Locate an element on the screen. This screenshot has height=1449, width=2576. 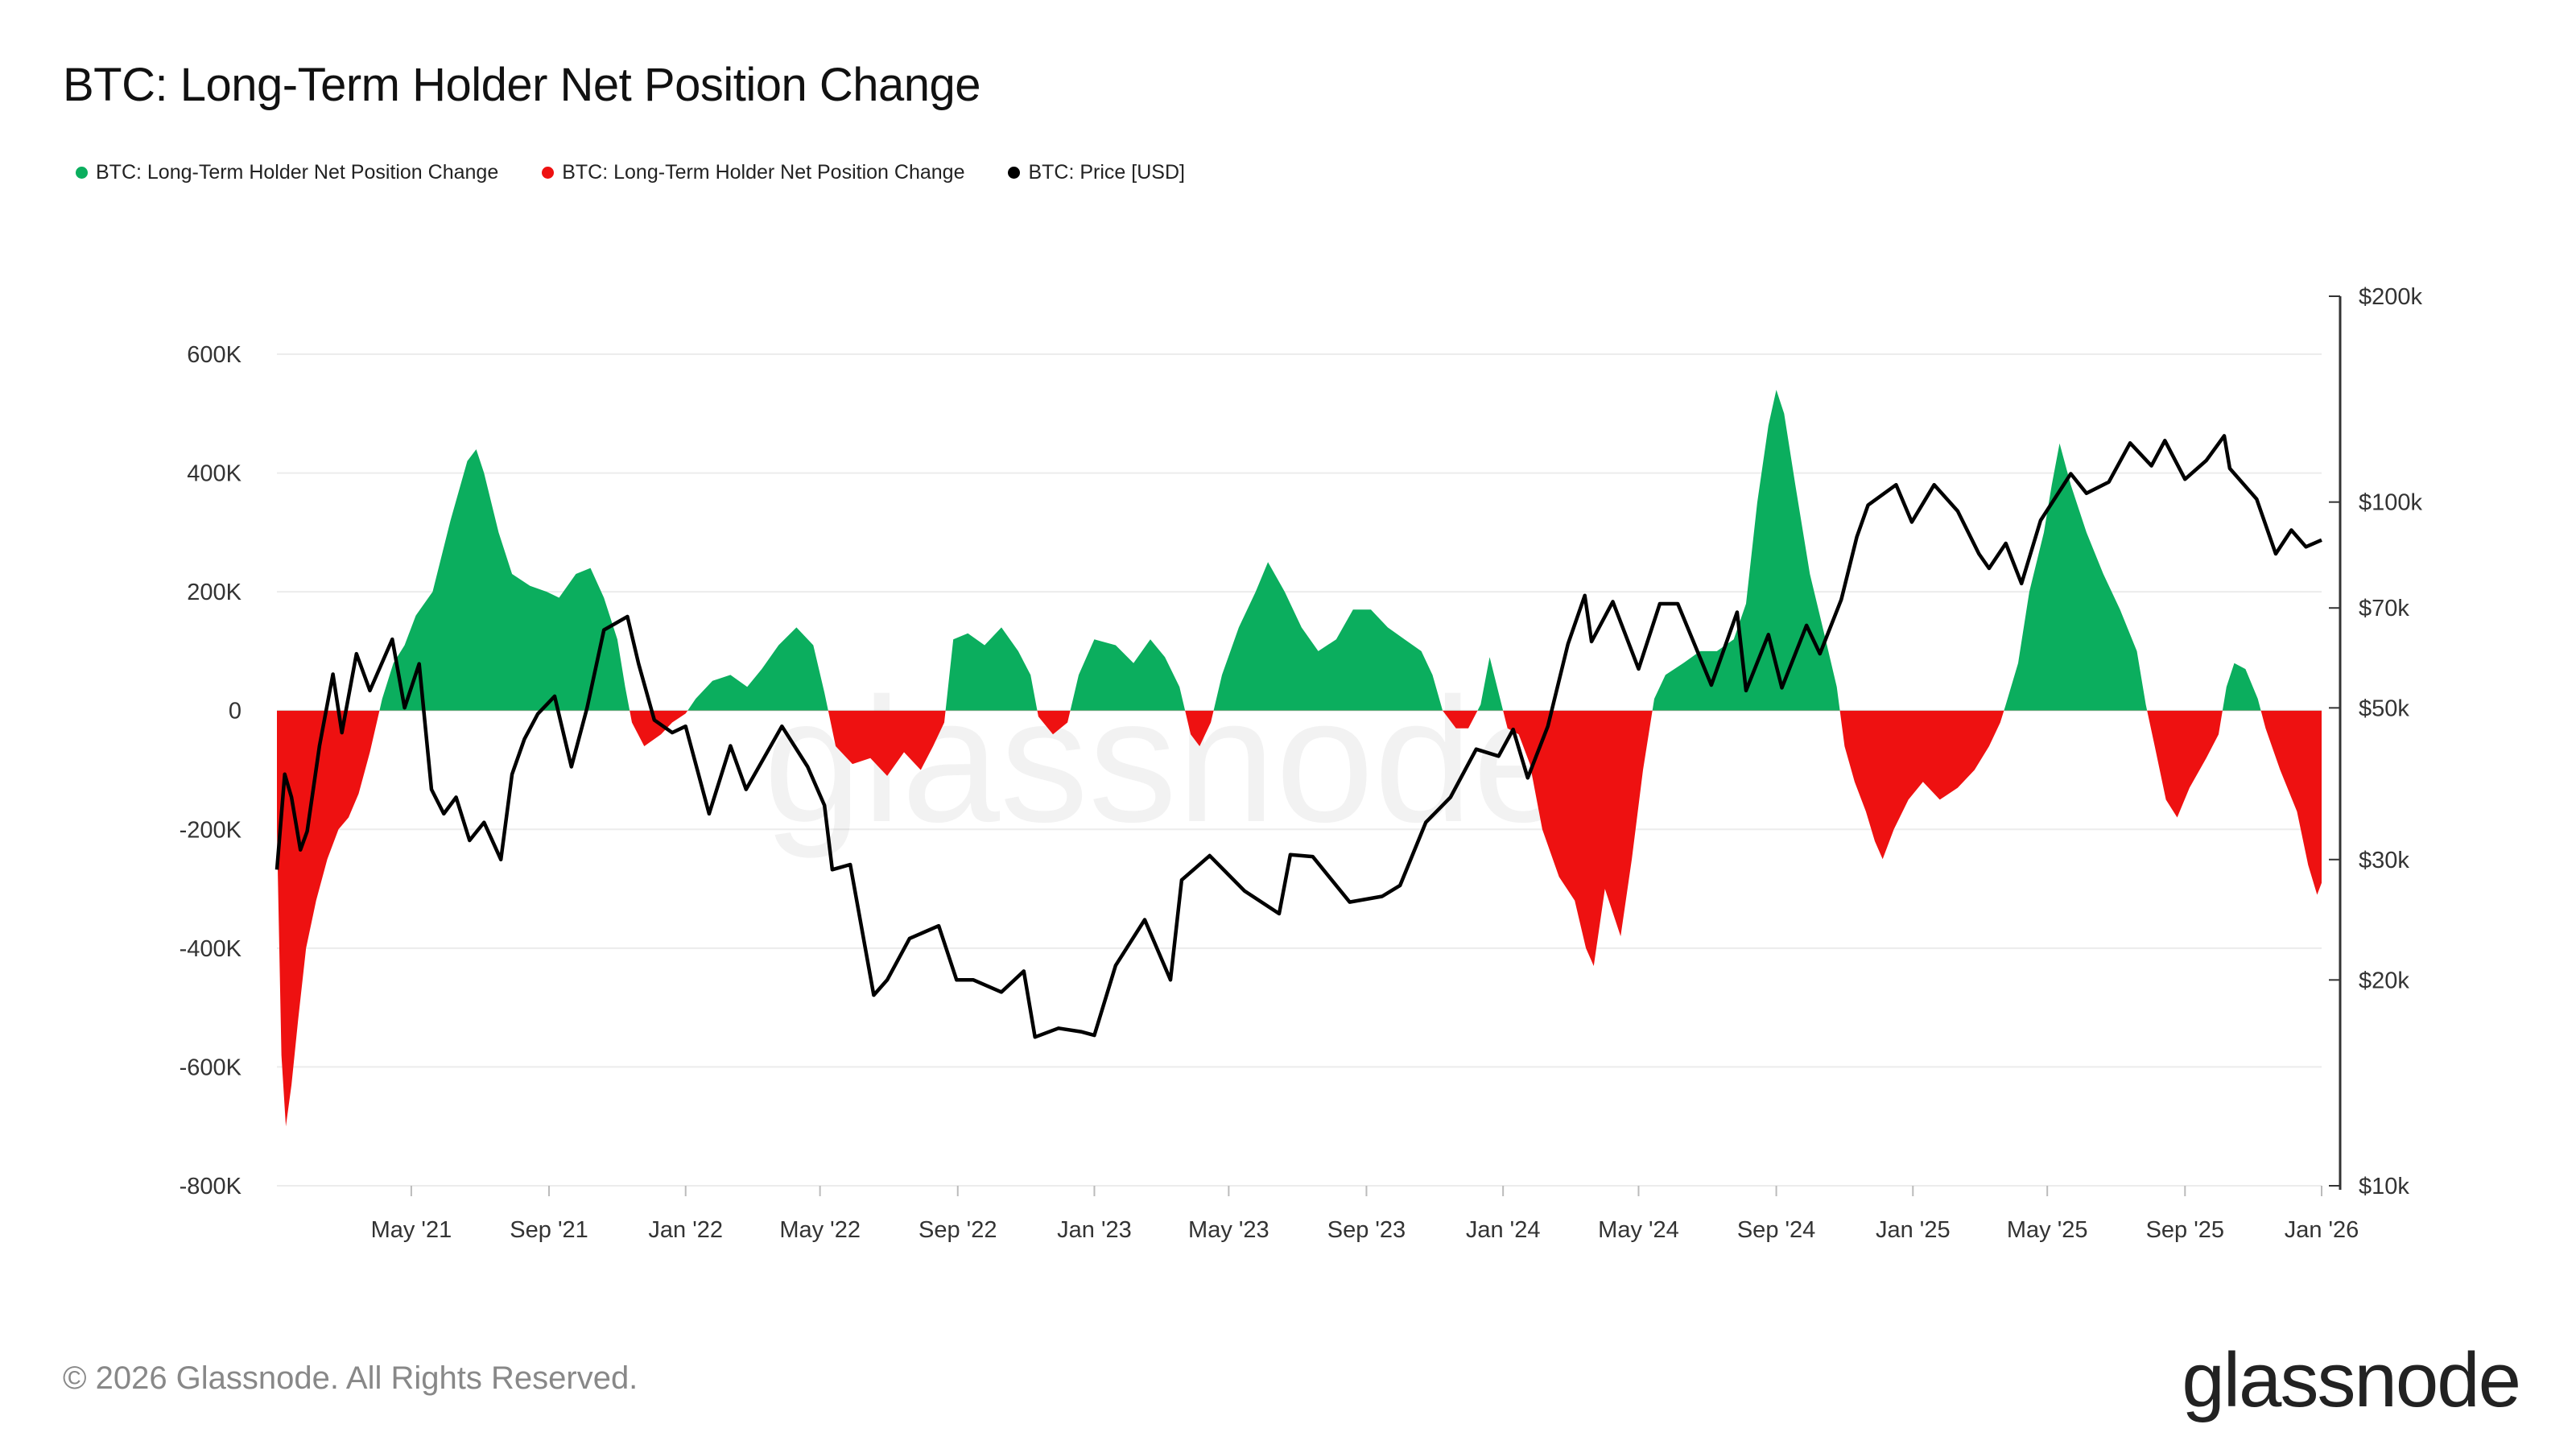
x-tick-label: Jan '25 is located at coordinates (1913, 1230).